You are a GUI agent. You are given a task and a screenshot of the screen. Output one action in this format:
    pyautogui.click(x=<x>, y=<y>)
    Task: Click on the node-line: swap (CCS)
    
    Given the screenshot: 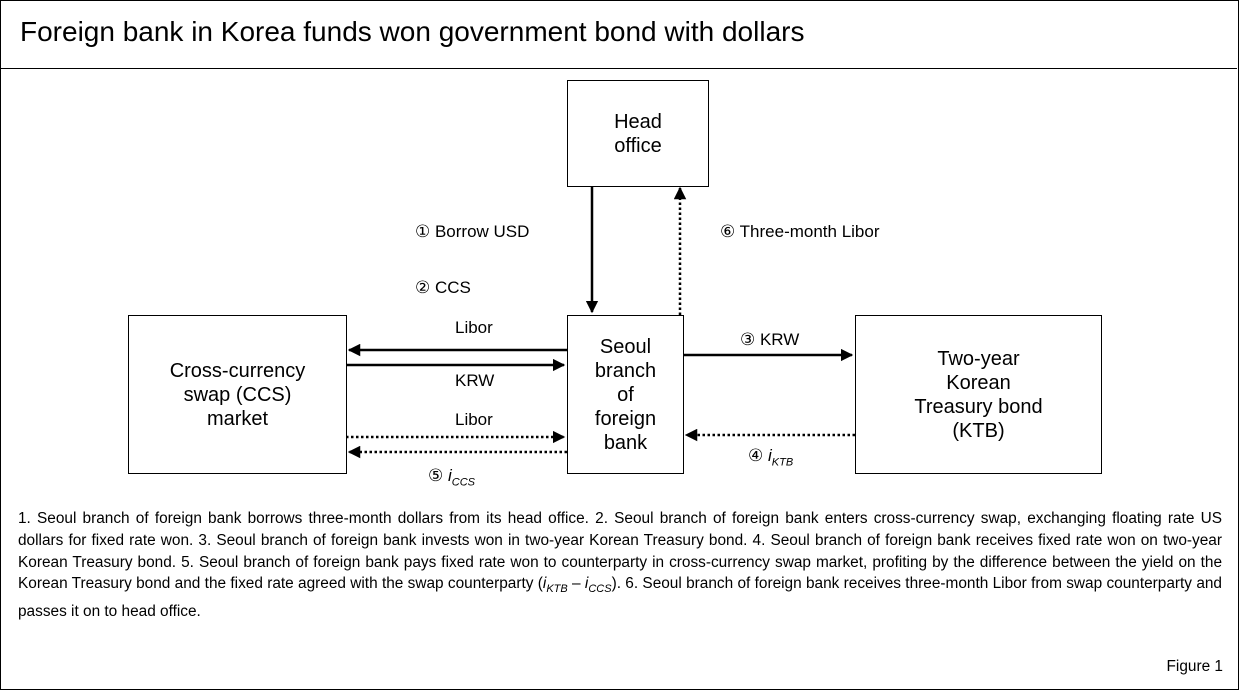 What is the action you would take?
    pyautogui.click(x=237, y=394)
    